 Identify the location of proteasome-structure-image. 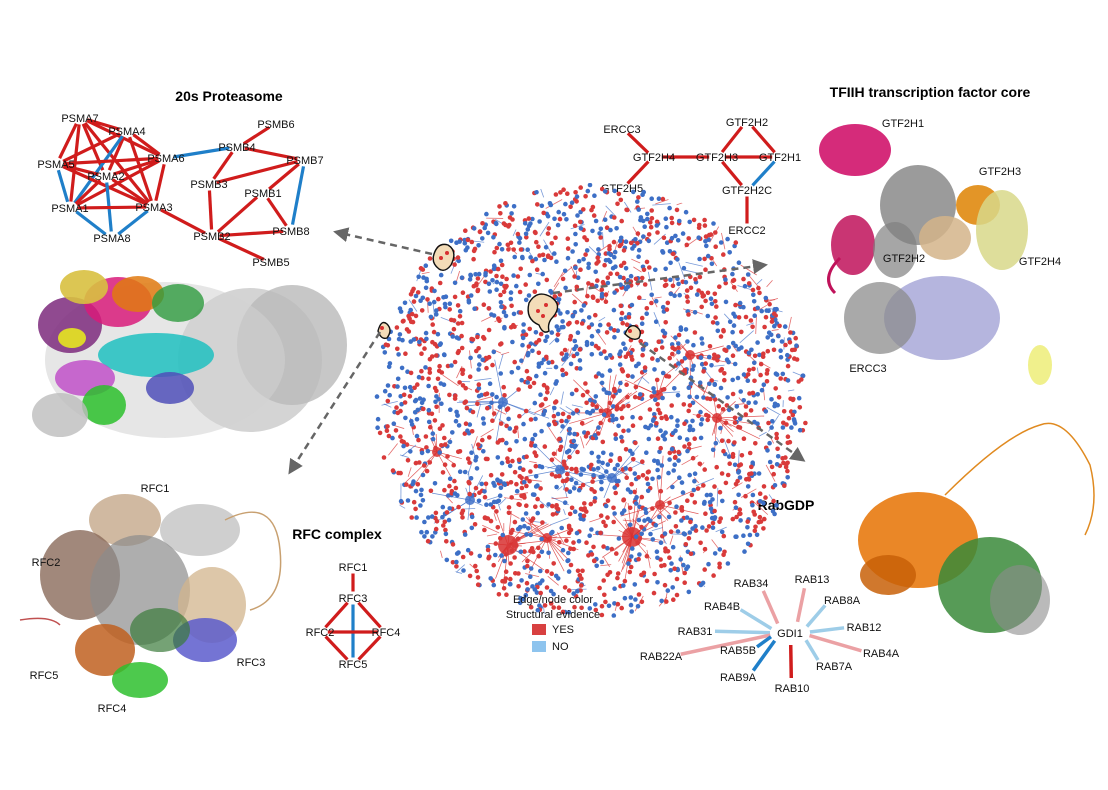
(189, 354).